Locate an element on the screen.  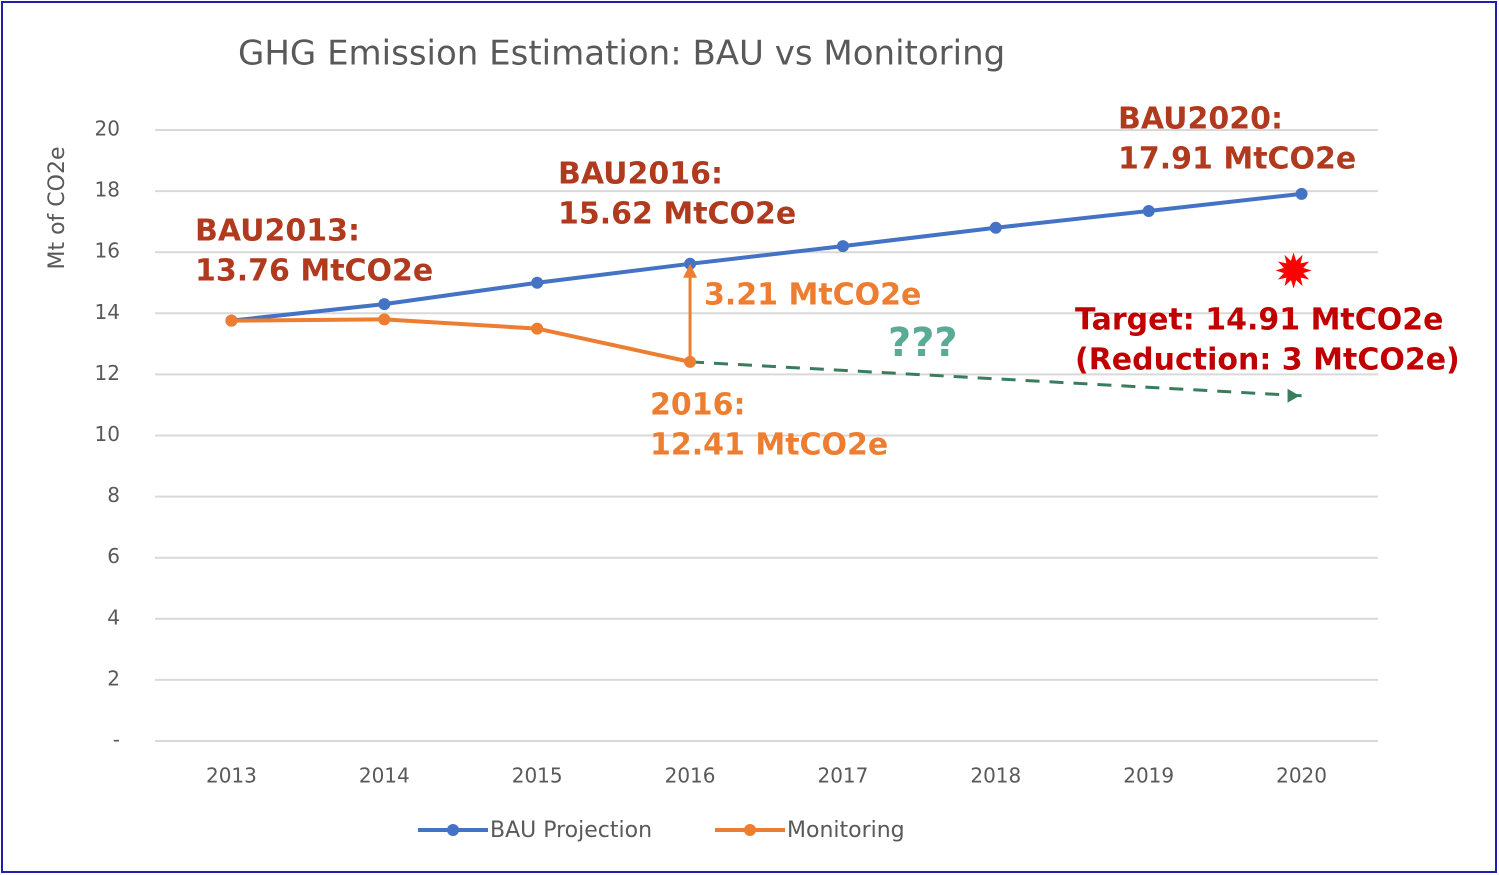
y-tick-label: 14 is located at coordinates (107, 312).